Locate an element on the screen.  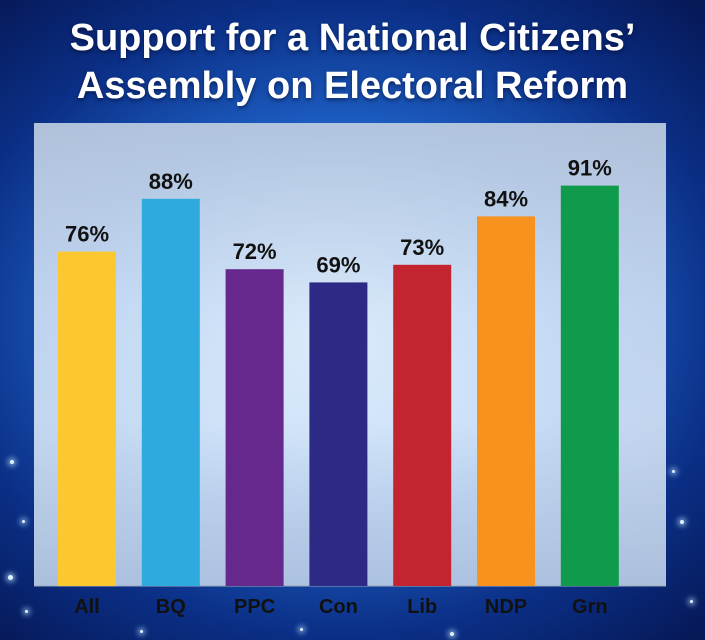
bar-all is located at coordinates (87, 418).